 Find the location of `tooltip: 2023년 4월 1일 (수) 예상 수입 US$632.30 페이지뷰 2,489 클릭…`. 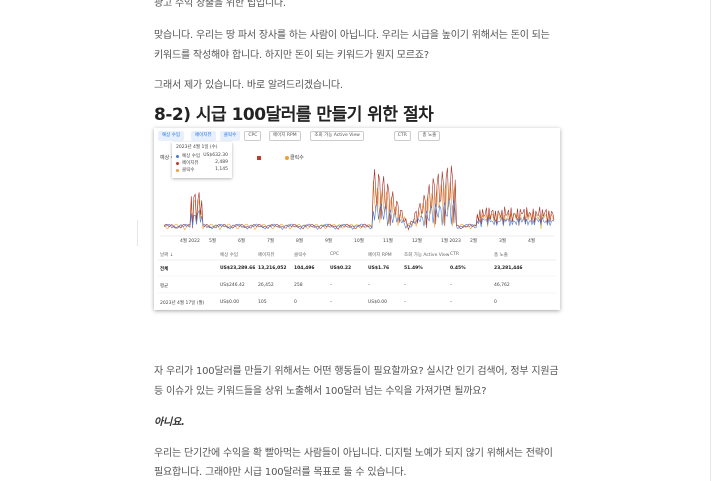

tooltip: 2023년 4월 1일 (수) 예상 수입 US$632.30 페이지뷰 2,489 클릭… is located at coordinates (202, 160).